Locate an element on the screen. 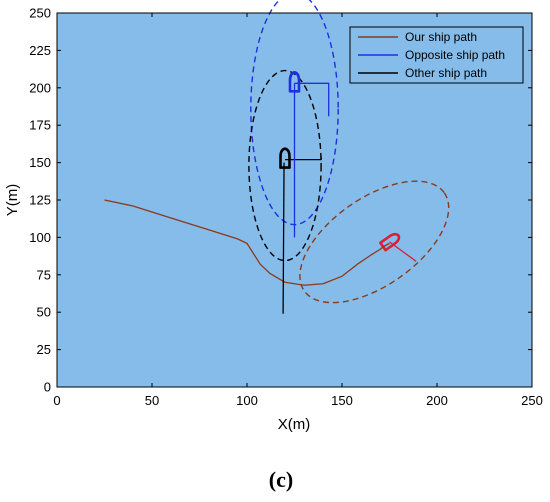 Image resolution: width=550 pixels, height=502 pixels. y-tick-label: 225 is located at coordinates (40, 50).